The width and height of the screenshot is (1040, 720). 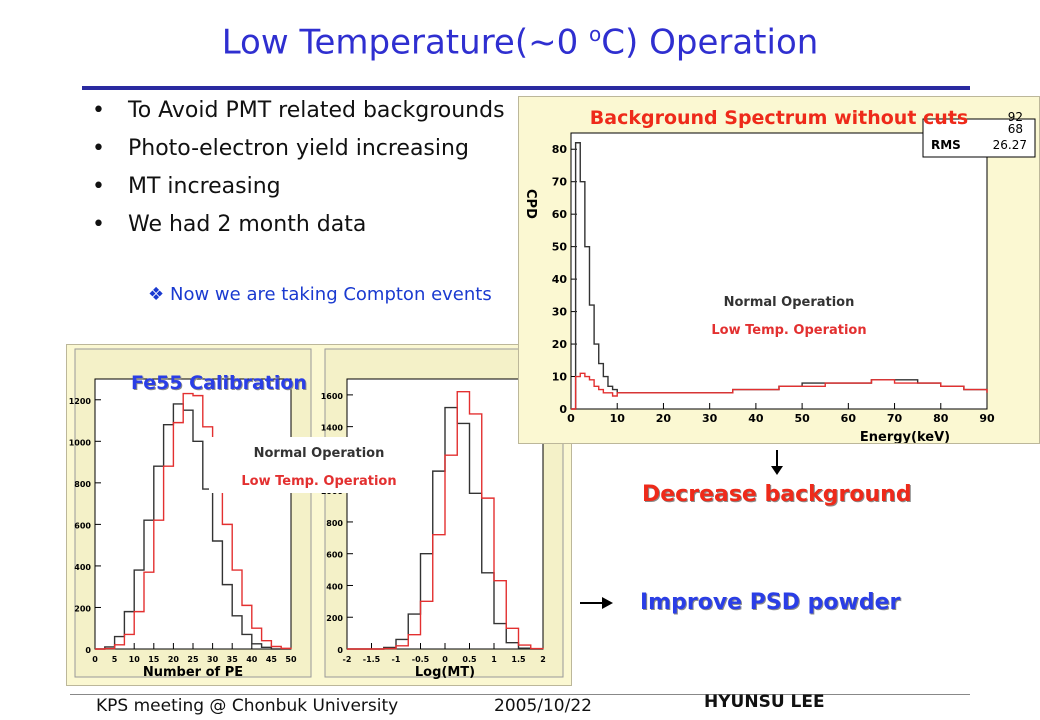 I want to click on sub-bullet: ❖ Now we are taking Compton events, so click(x=329, y=295).